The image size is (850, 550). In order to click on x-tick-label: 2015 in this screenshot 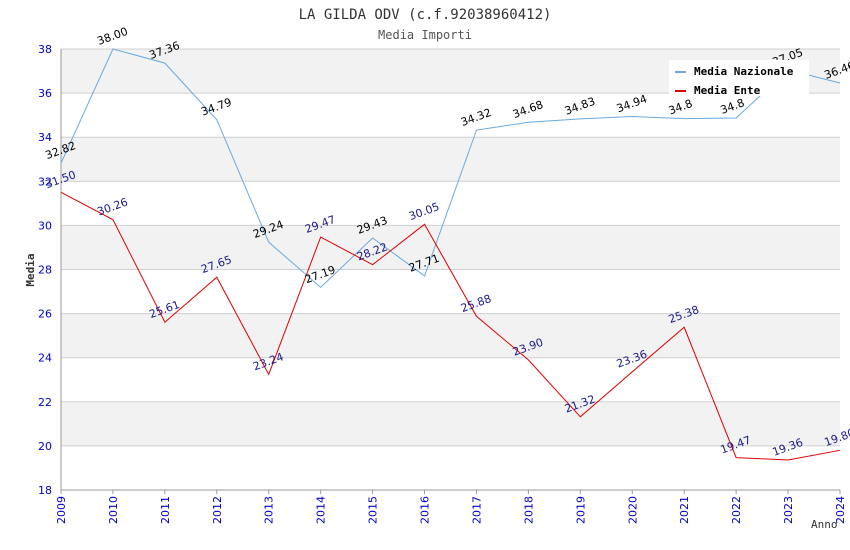, I will do `click(373, 510)`.